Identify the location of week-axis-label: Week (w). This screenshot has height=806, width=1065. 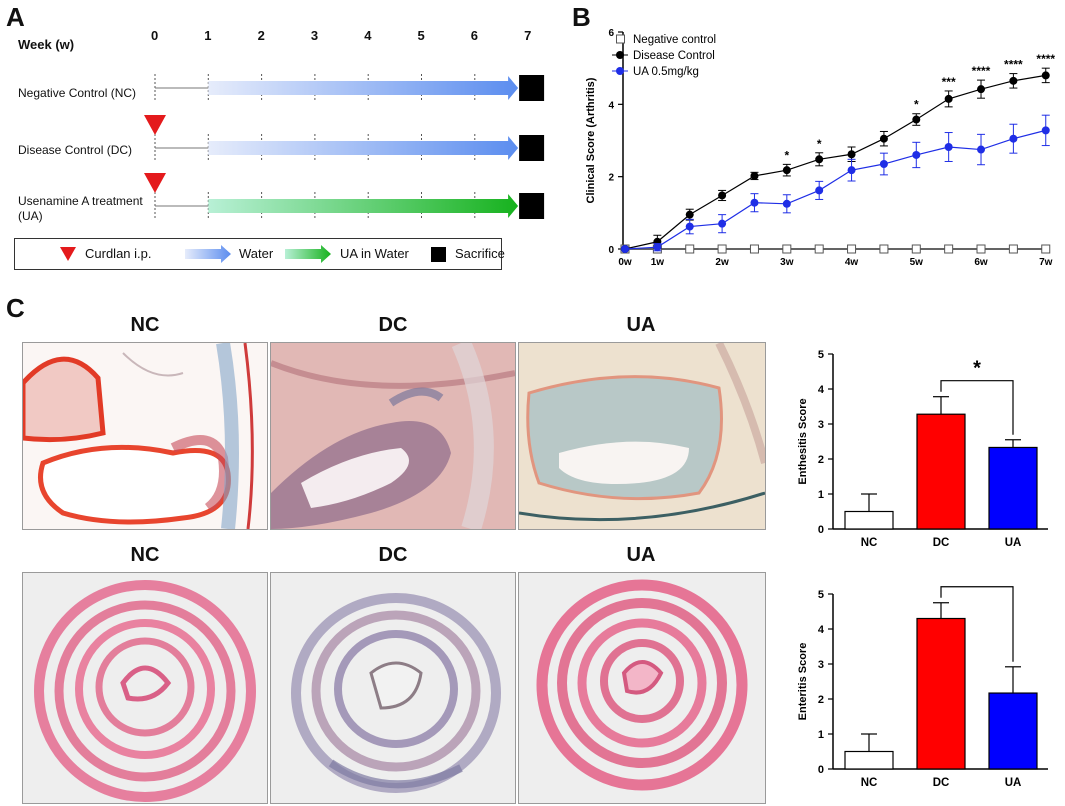
(46, 44).